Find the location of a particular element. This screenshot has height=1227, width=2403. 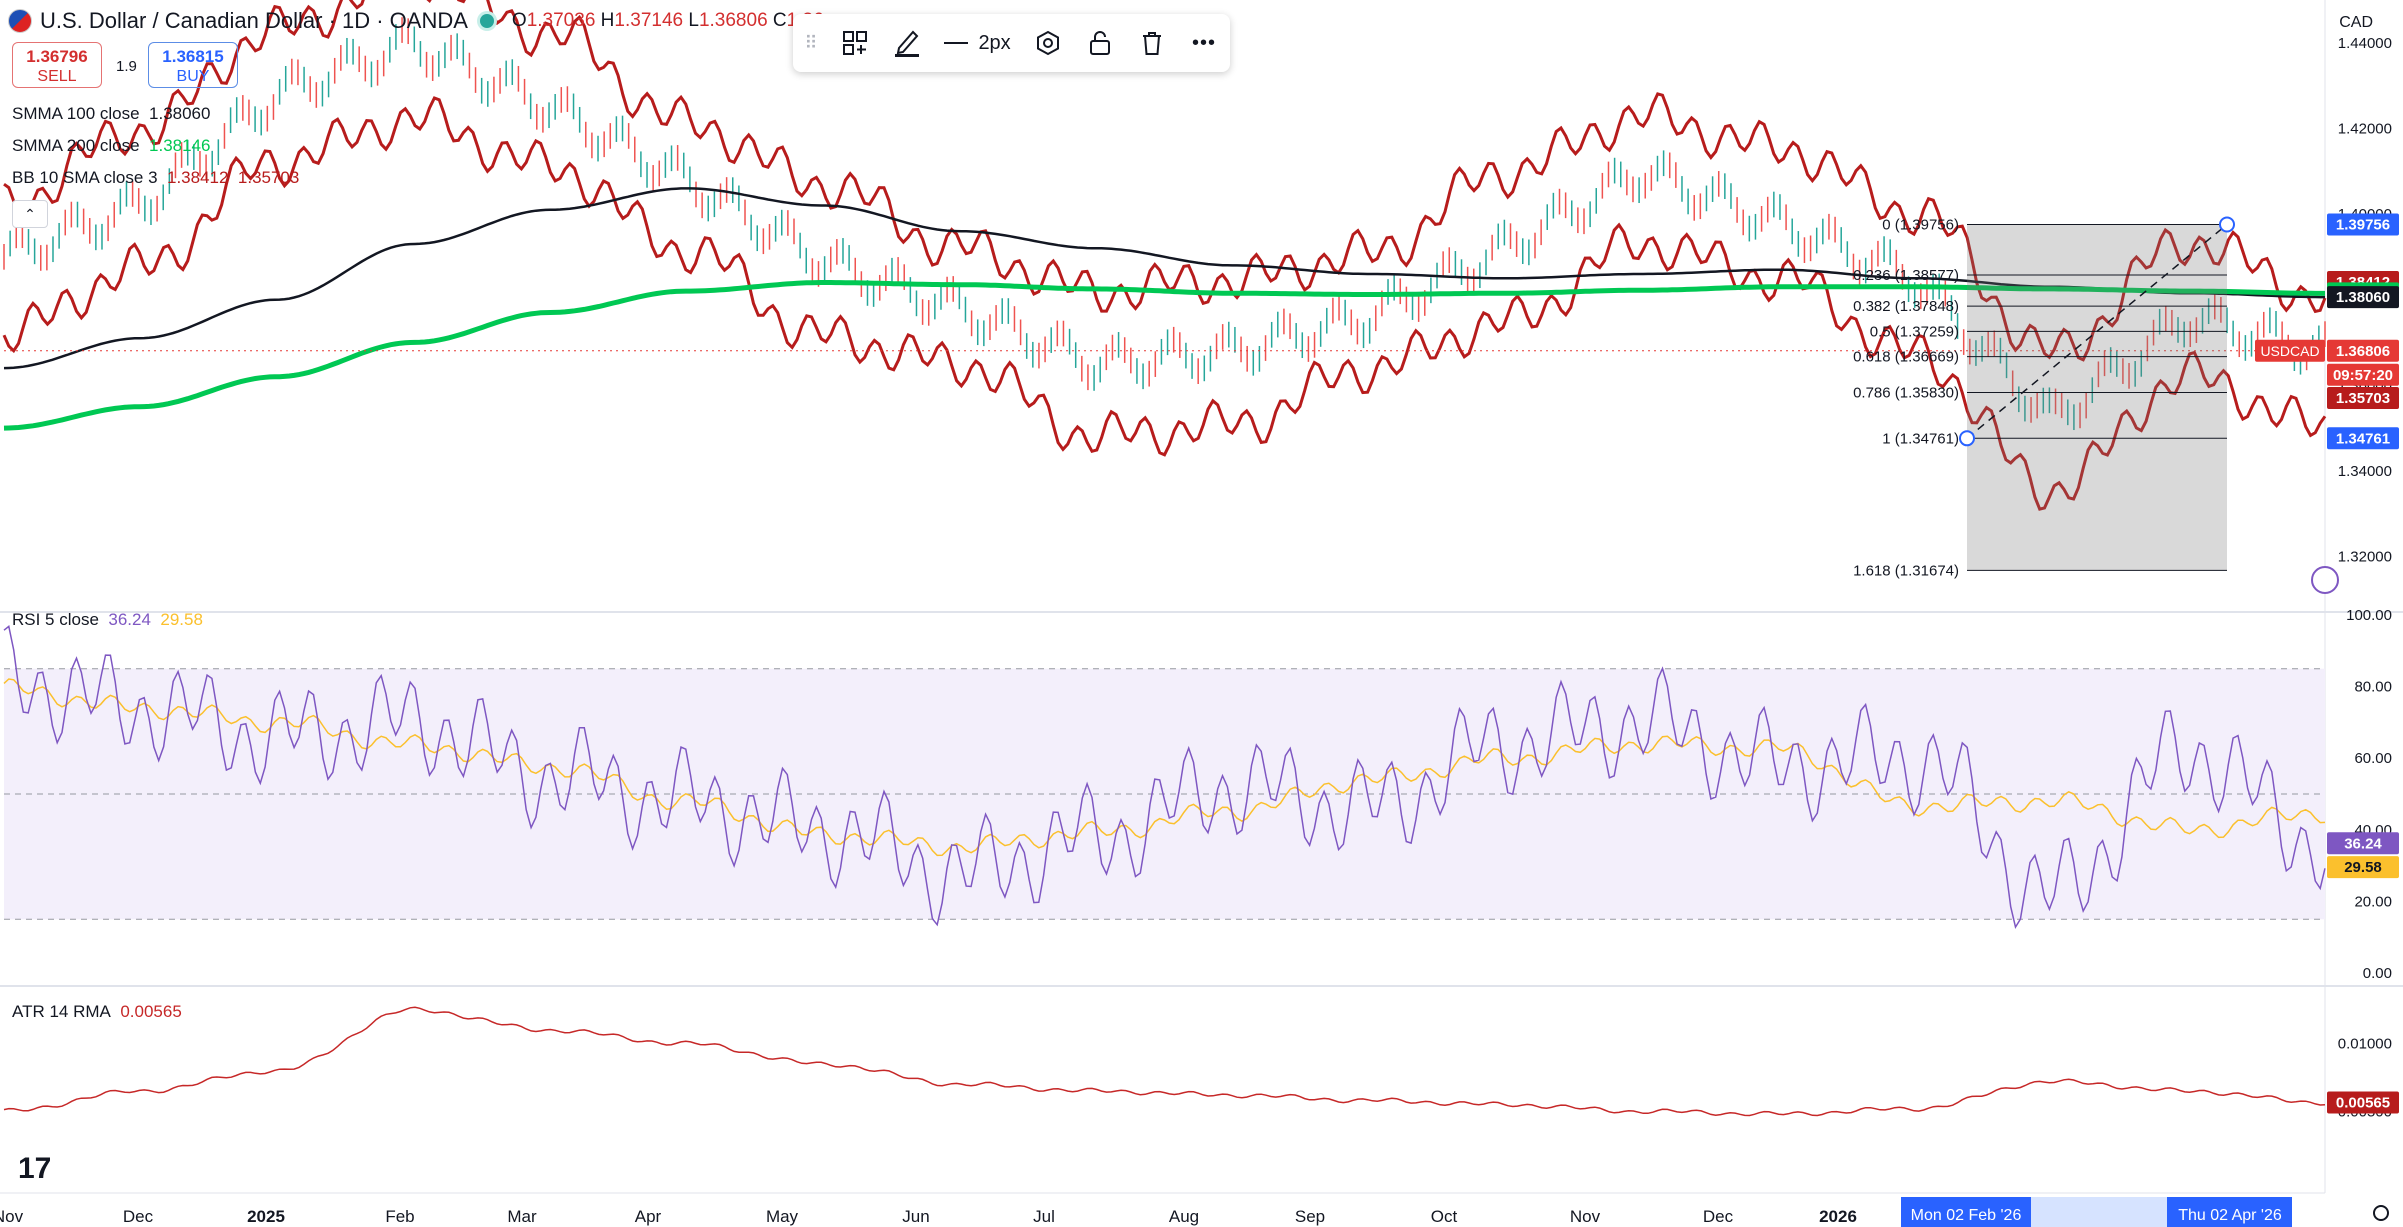

rsi-tag-label: 29.58 is located at coordinates (2363, 867).